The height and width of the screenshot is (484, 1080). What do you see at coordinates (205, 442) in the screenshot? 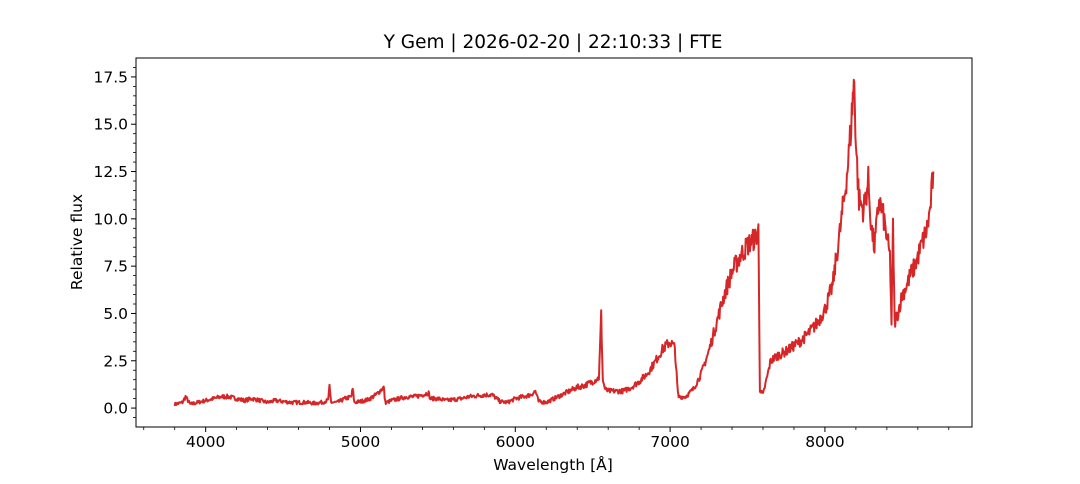
I see `x-tick-label: 4000` at bounding box center [205, 442].